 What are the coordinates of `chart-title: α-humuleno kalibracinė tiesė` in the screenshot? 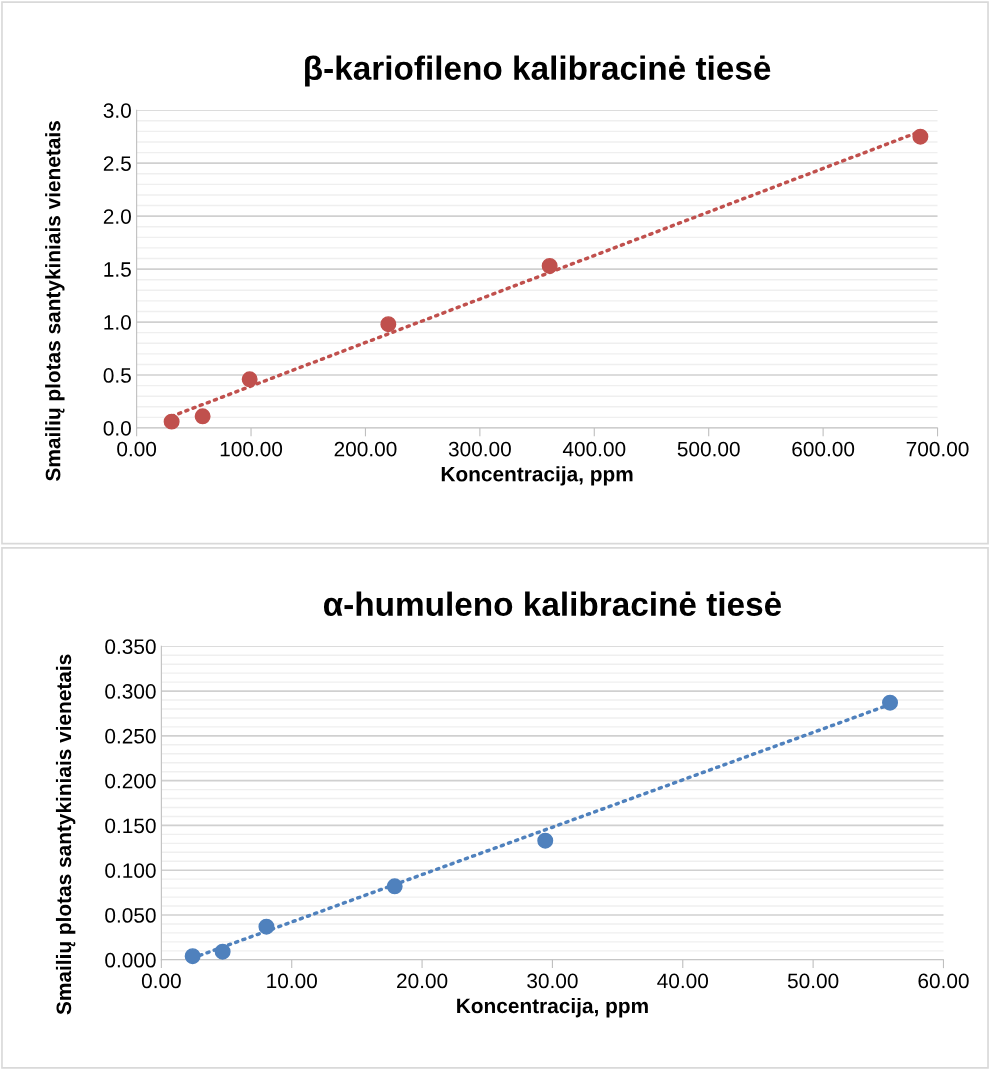 It's located at (552, 604).